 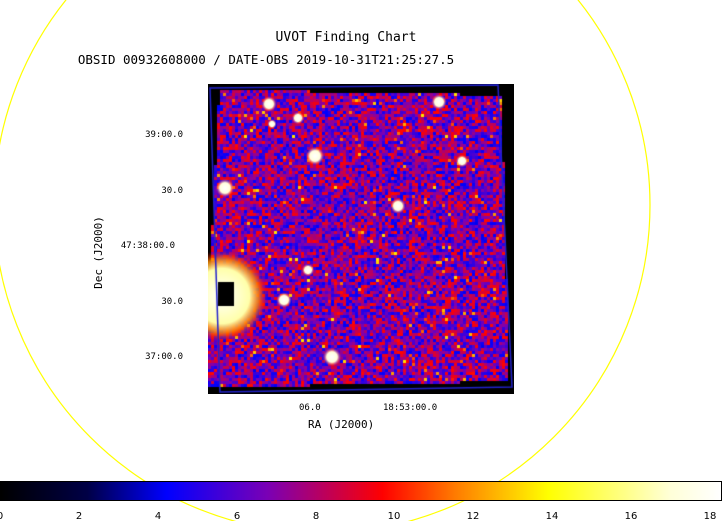 I want to click on dec-tick-4: 30.0, so click(x=172, y=302).